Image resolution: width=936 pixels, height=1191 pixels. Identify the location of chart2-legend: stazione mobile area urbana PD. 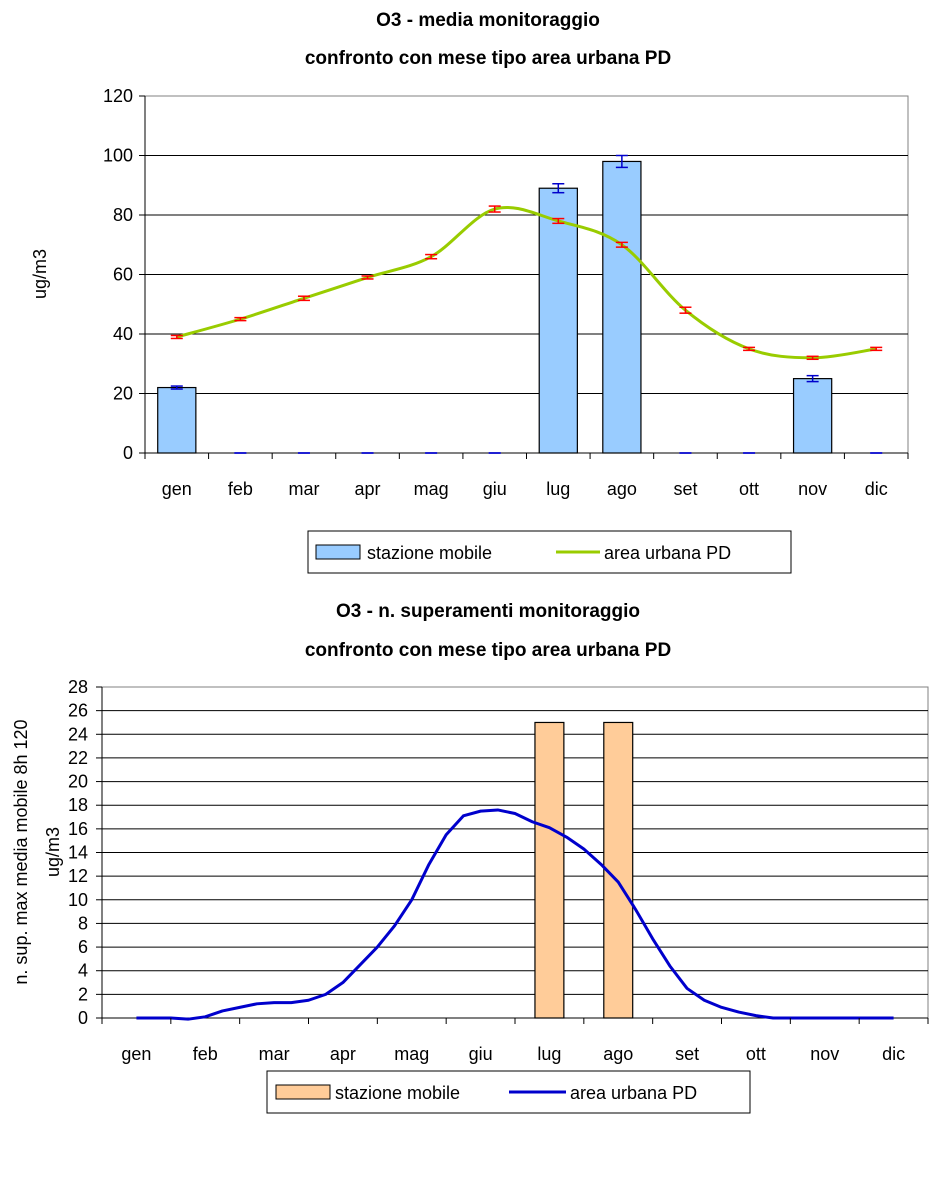
(508, 1092).